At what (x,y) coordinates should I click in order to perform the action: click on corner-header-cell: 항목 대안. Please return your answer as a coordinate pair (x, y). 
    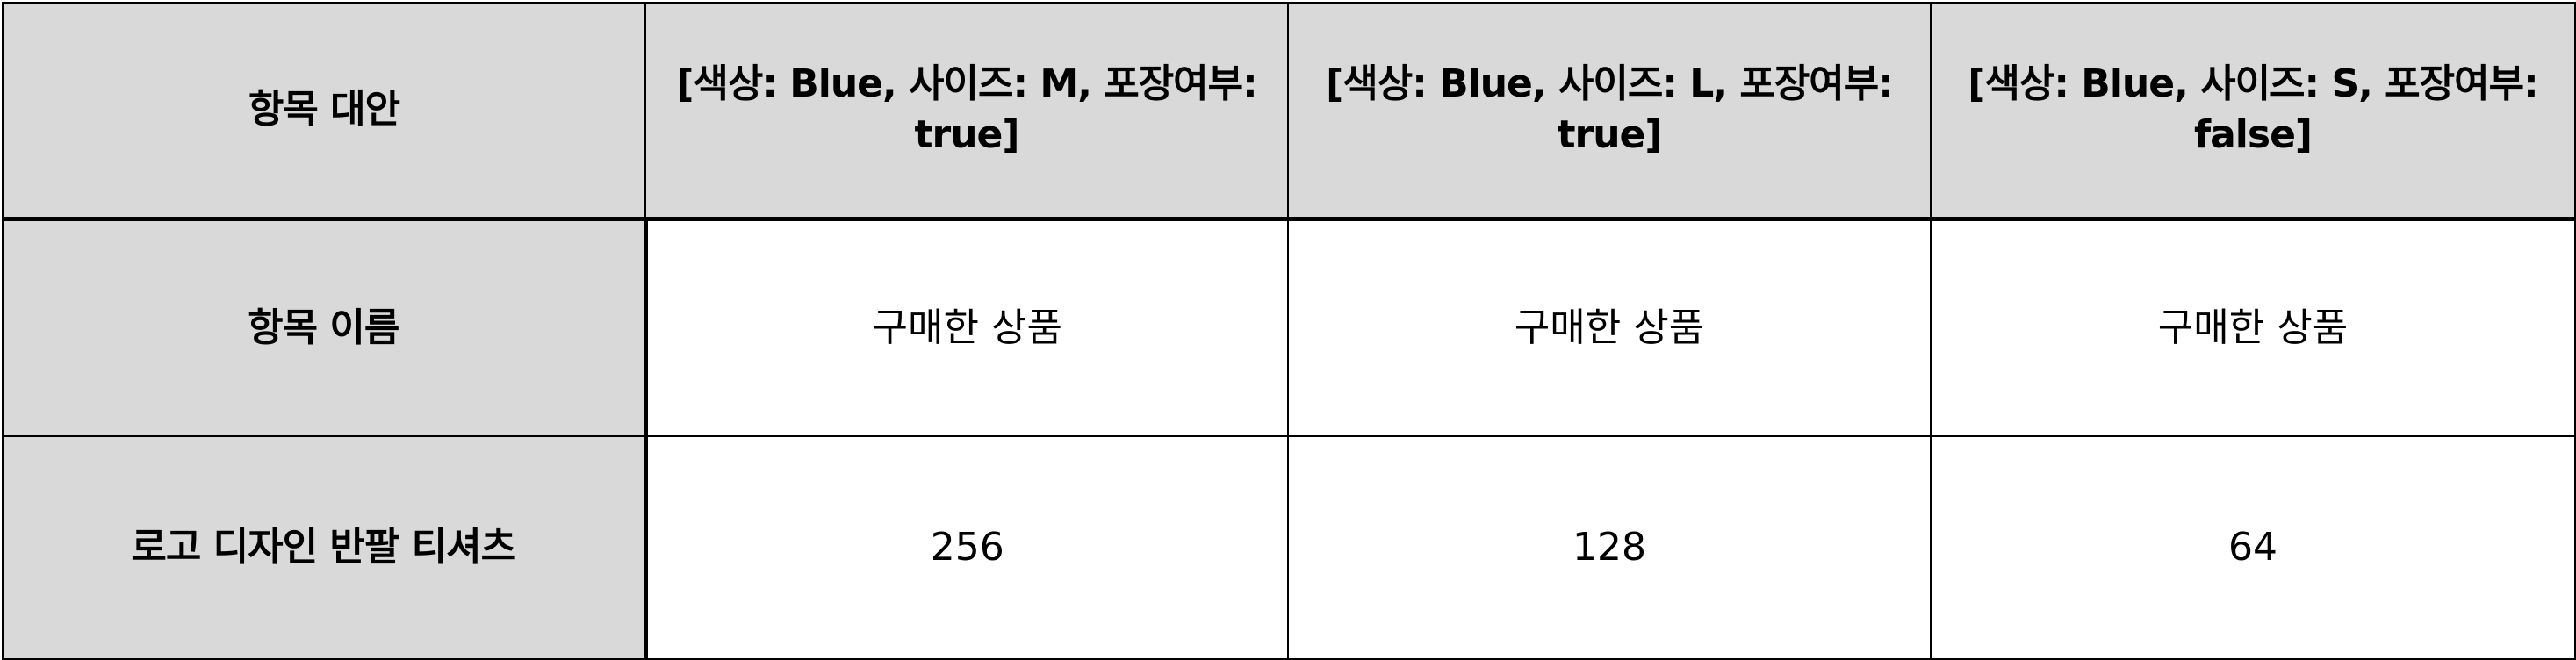
    Looking at the image, I should click on (324, 111).